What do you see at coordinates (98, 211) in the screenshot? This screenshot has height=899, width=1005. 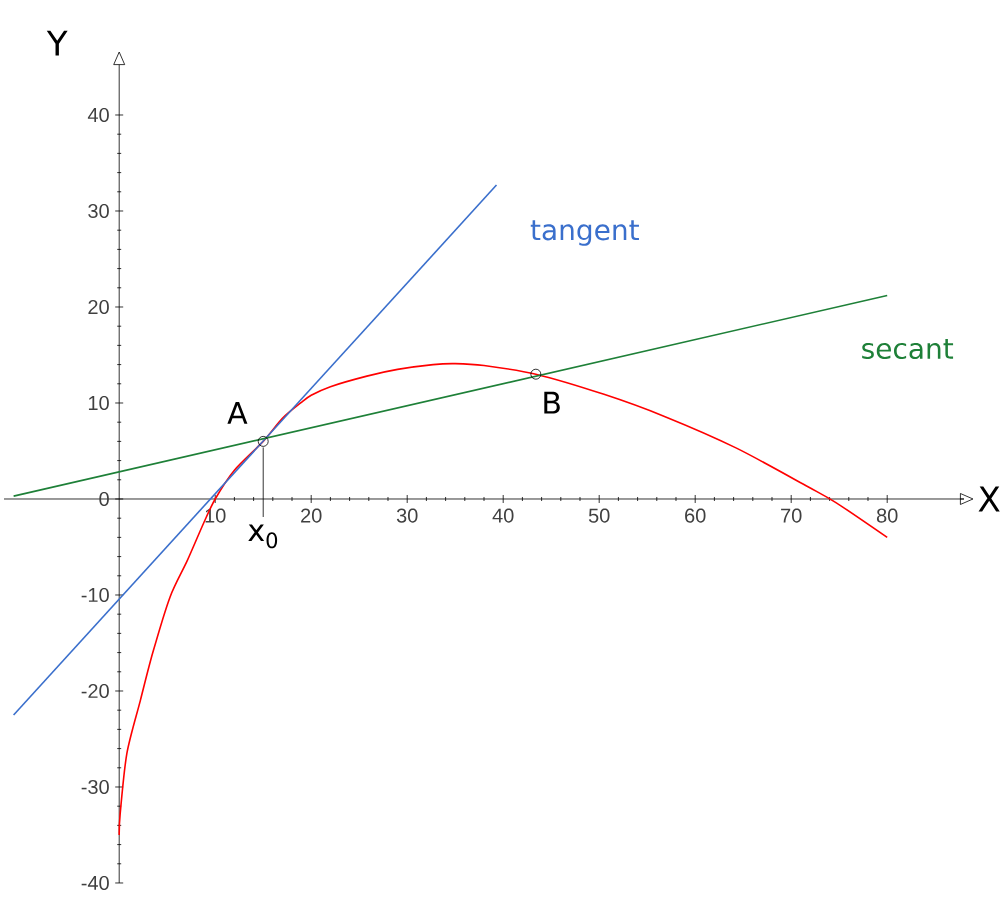 I see `y-tick-label: 30` at bounding box center [98, 211].